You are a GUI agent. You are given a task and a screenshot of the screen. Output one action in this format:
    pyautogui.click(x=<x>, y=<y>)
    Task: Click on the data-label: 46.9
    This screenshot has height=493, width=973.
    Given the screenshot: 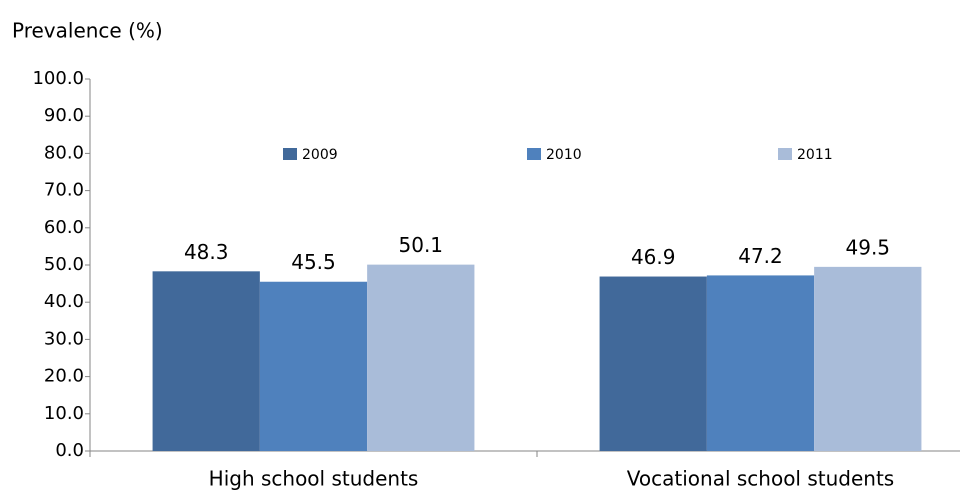 What is the action you would take?
    pyautogui.click(x=653, y=257)
    